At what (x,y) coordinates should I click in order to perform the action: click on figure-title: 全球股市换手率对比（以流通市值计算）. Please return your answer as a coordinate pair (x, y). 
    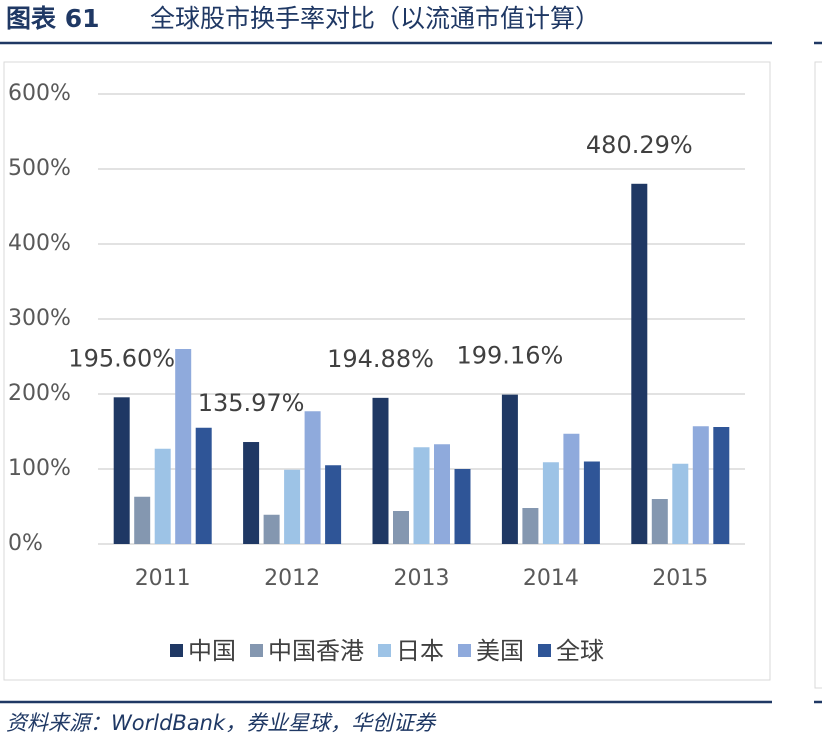
    Looking at the image, I should click on (375, 18).